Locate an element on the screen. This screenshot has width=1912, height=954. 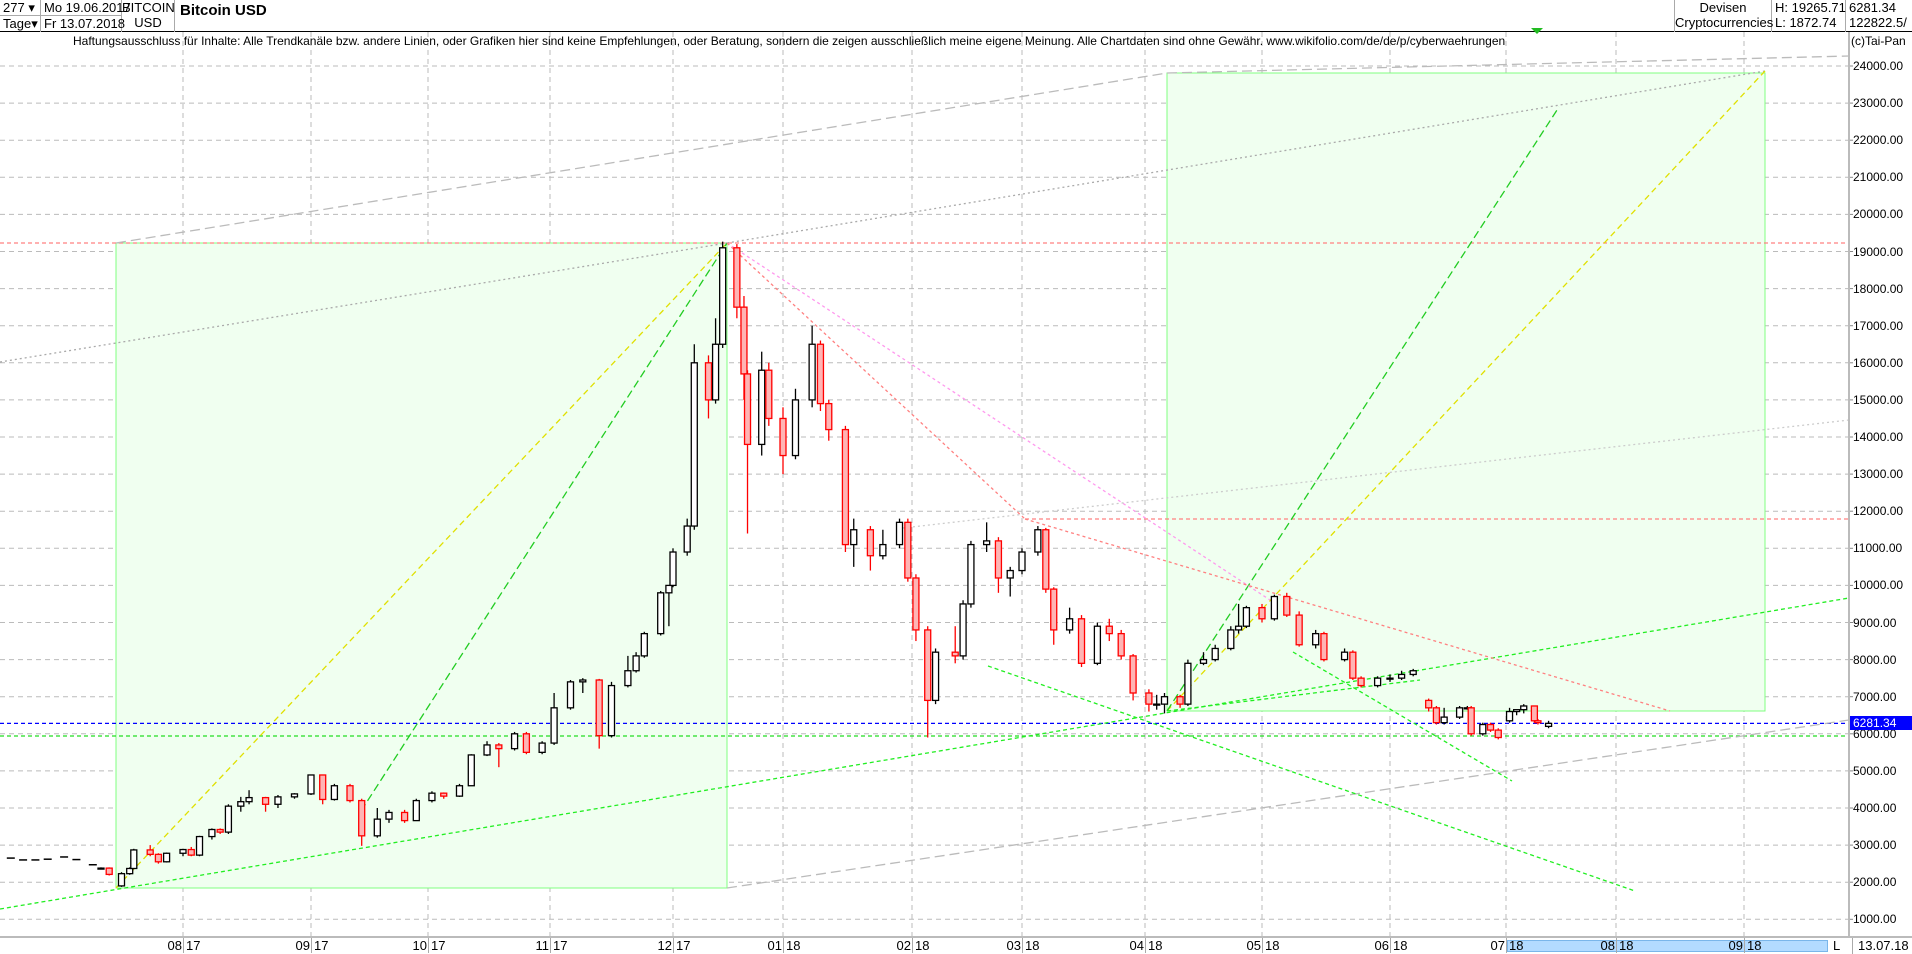
bar-count-dropdown: 277 ▾ is located at coordinates (20, 8).